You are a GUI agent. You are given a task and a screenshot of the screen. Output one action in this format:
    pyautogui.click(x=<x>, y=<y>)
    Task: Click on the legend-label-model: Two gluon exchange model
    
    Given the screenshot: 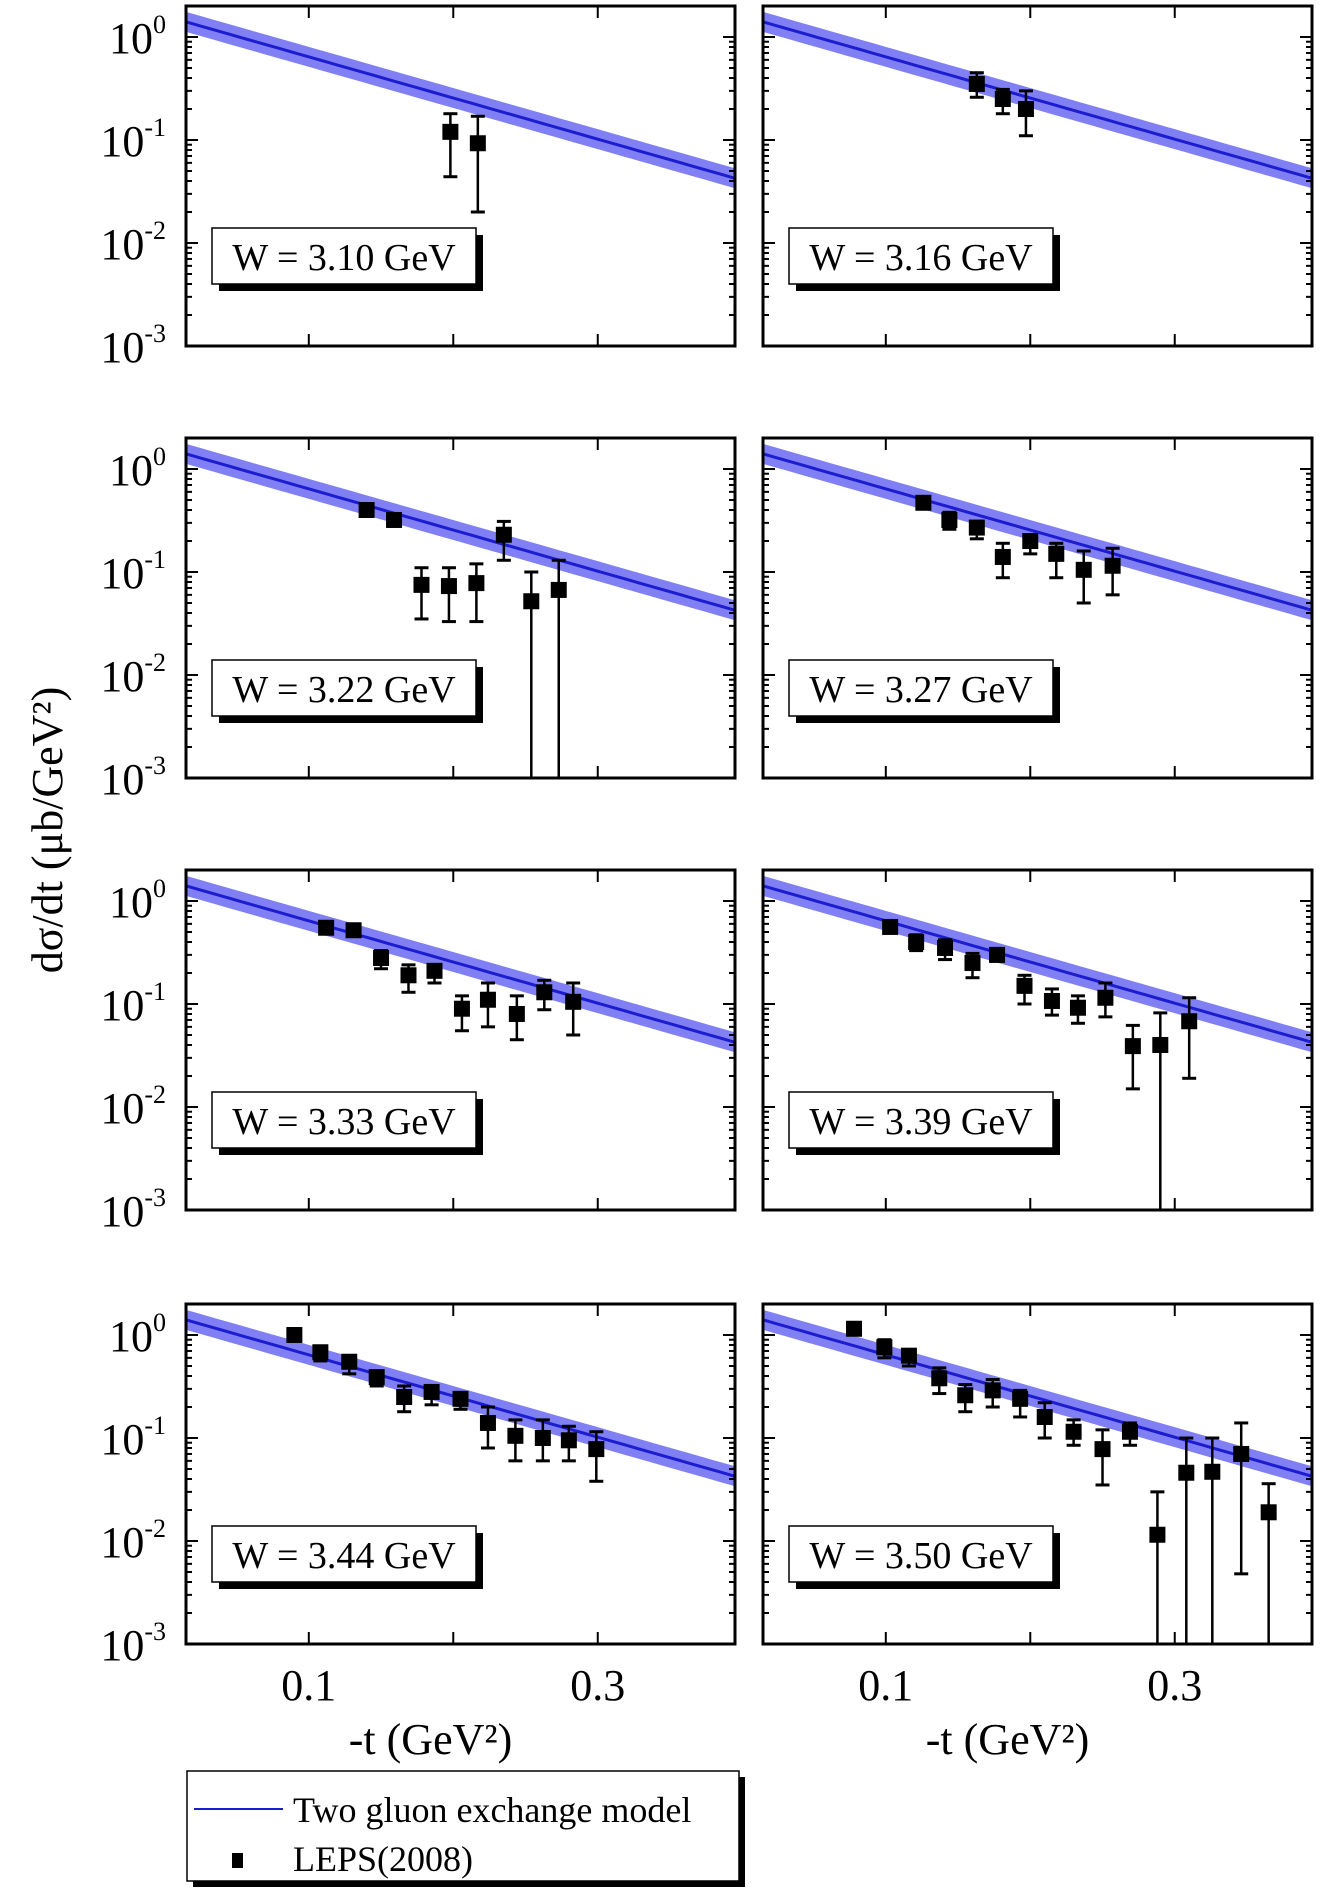 What is the action you would take?
    pyautogui.click(x=492, y=1810)
    